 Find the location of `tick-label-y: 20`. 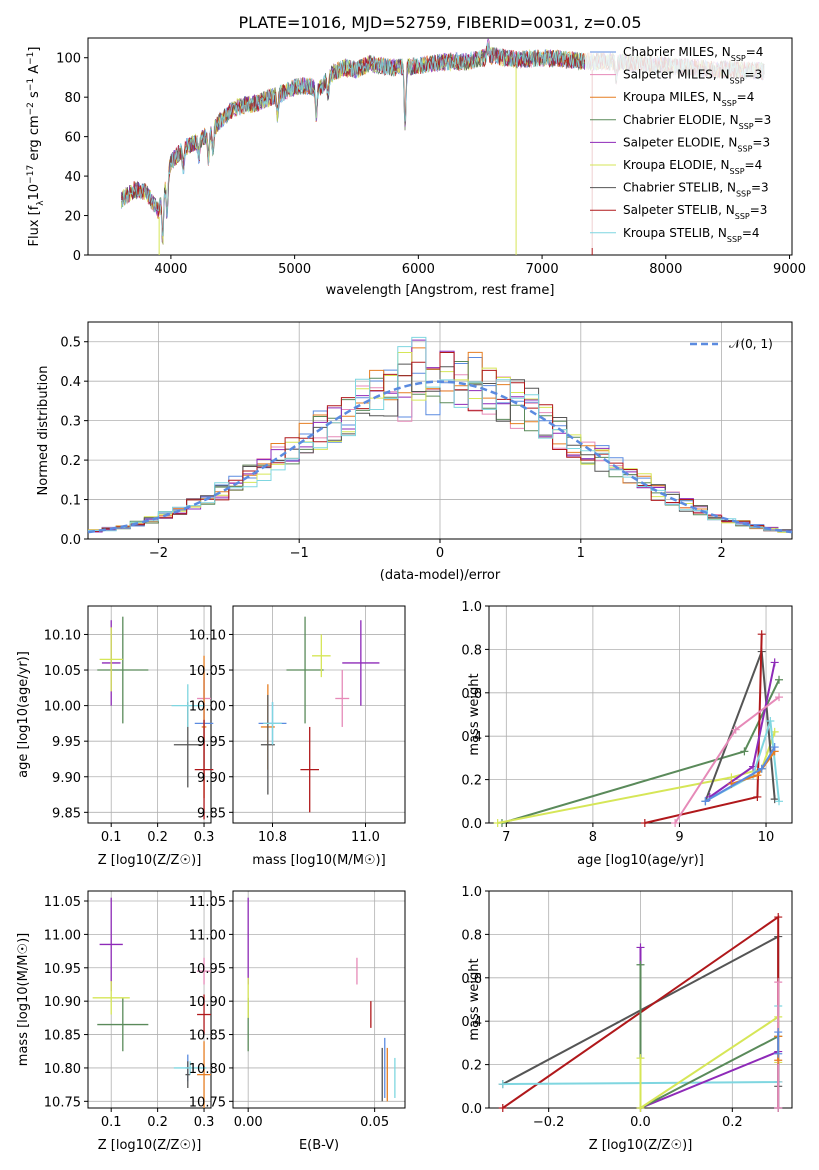

tick-label-y: 20 is located at coordinates (72, 217).